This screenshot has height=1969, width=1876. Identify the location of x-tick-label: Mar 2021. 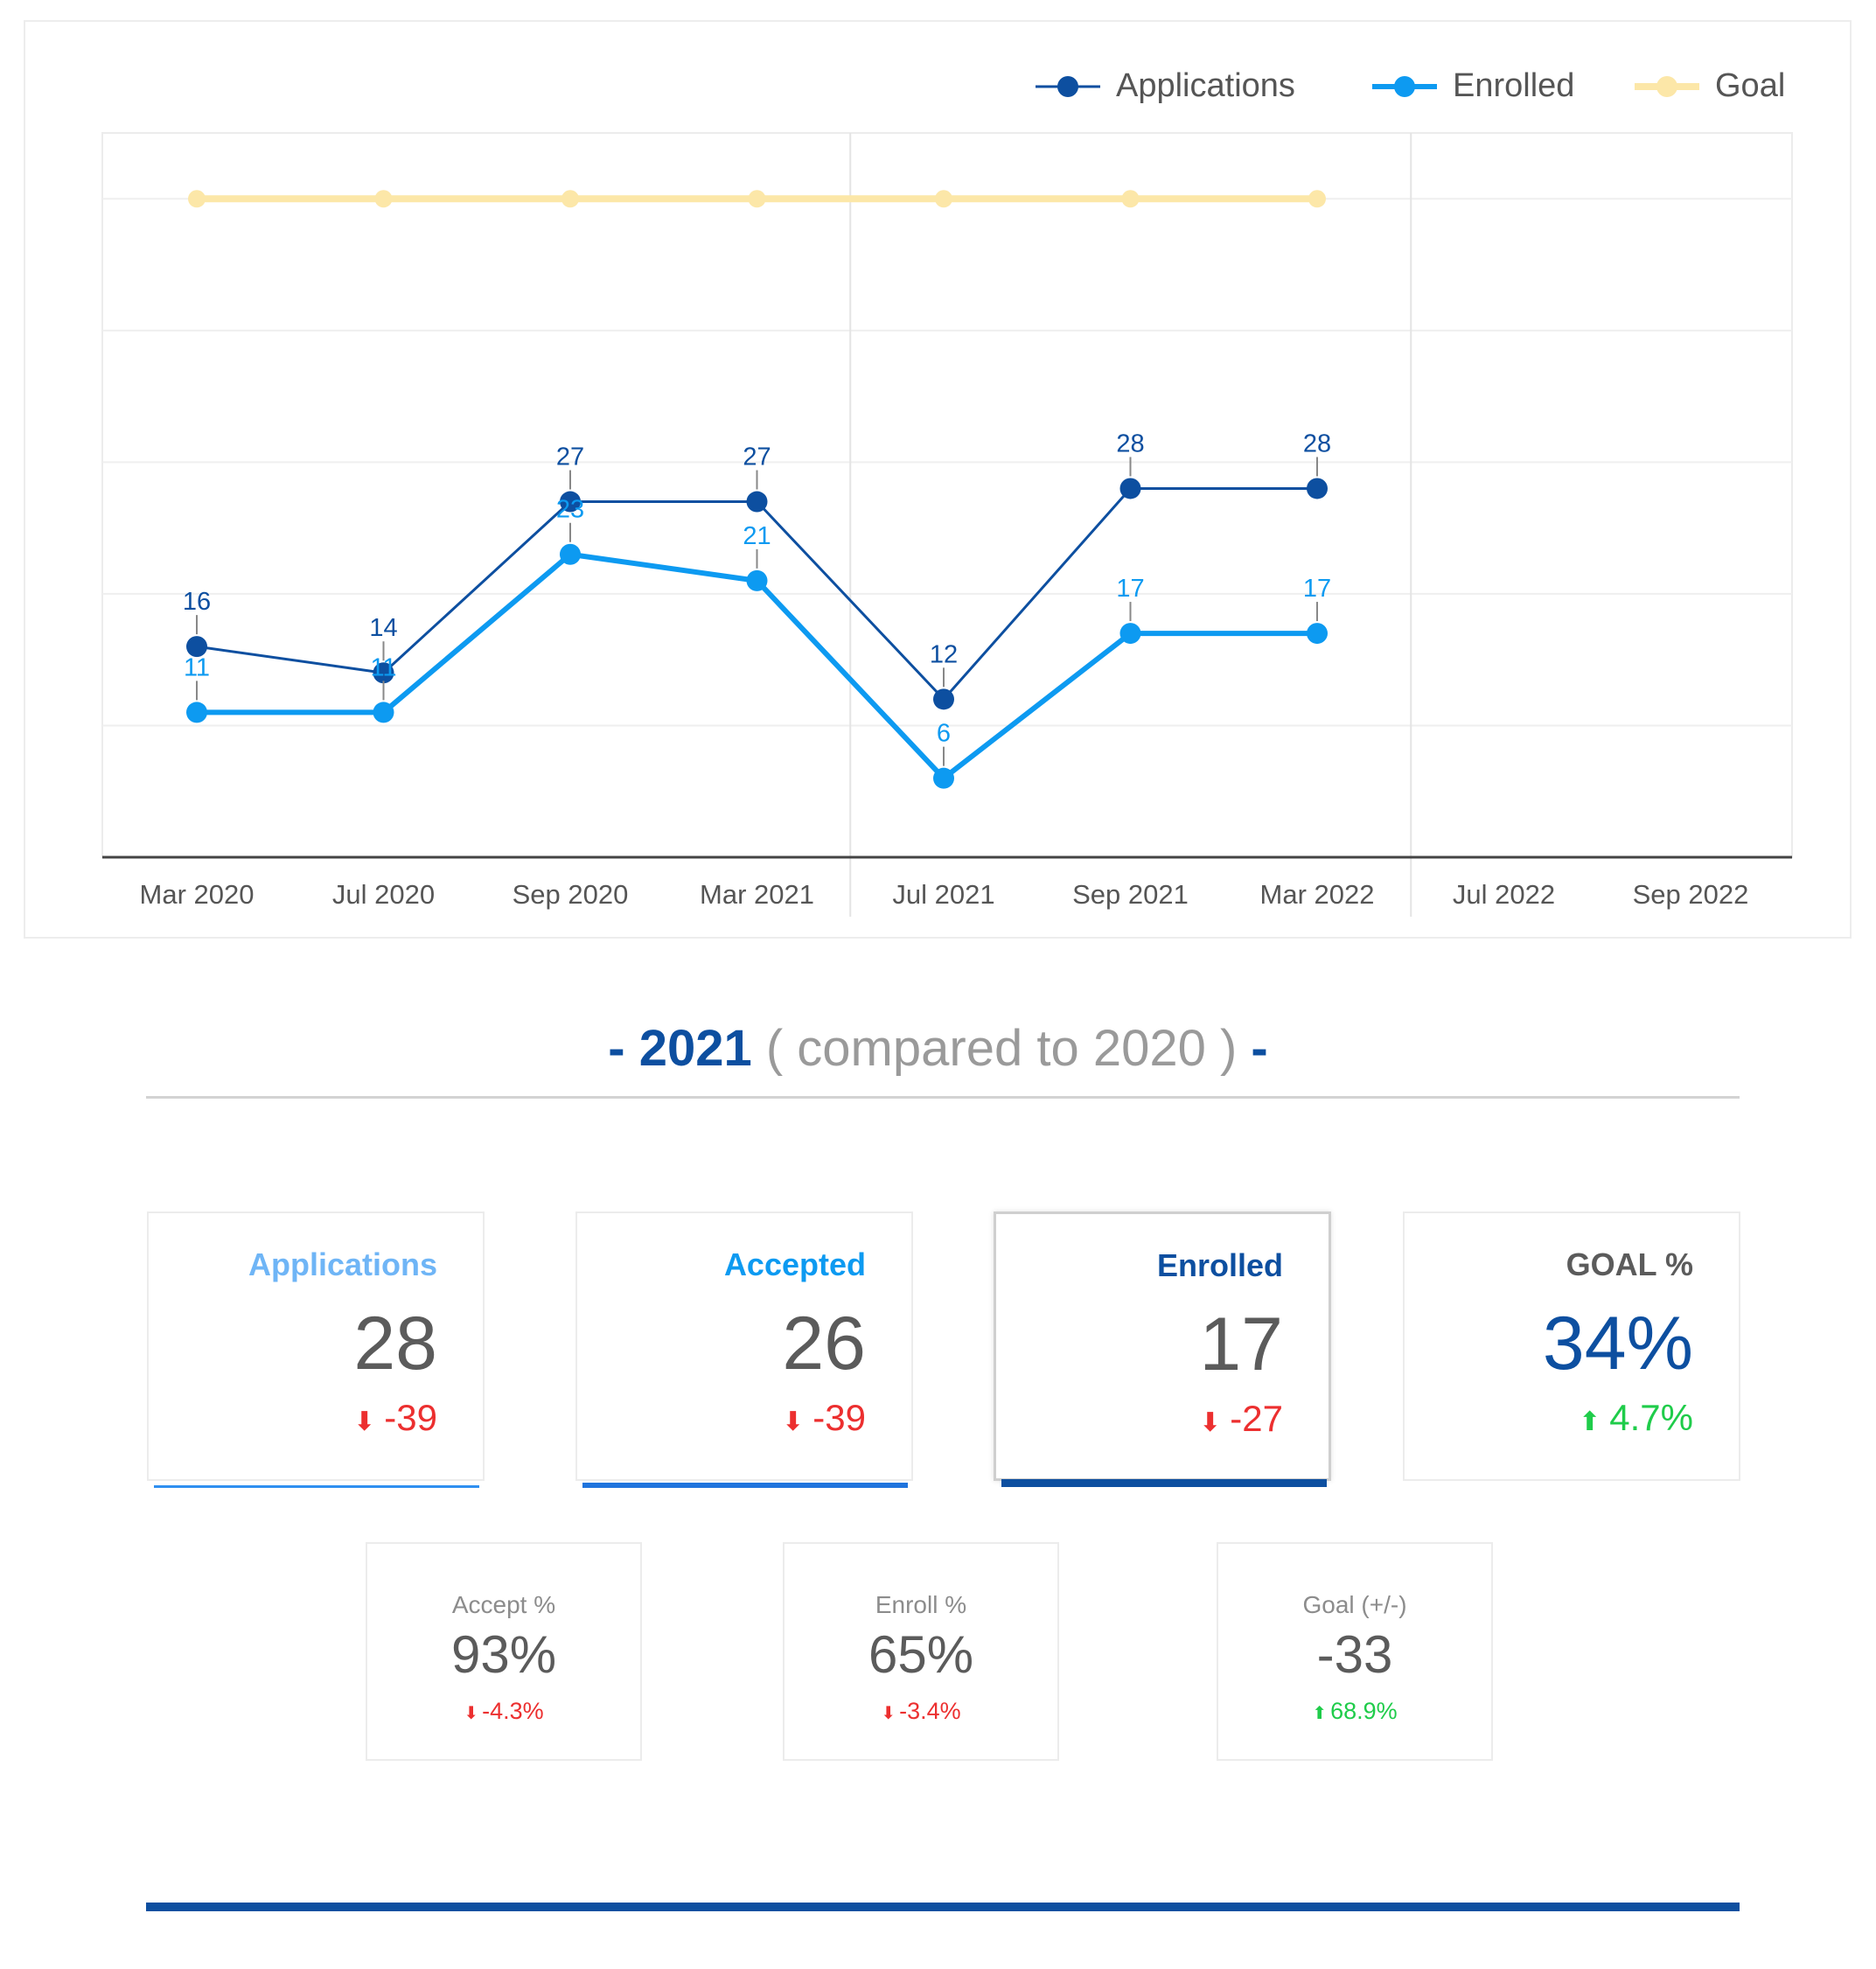
(757, 894).